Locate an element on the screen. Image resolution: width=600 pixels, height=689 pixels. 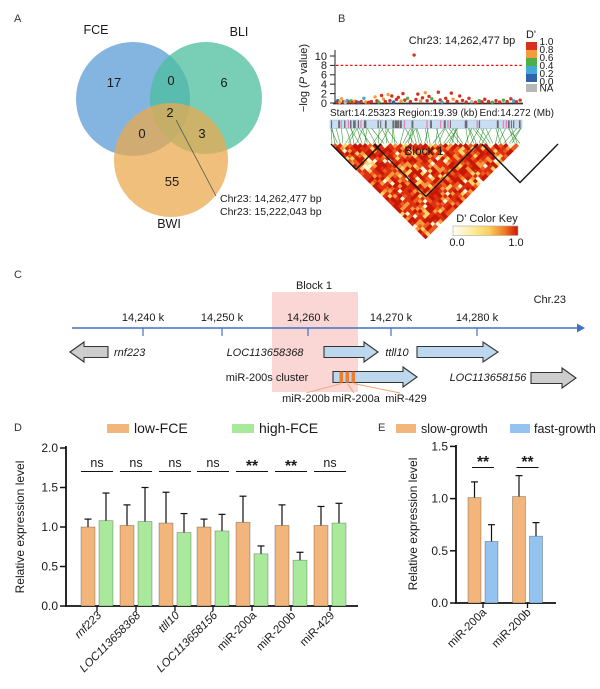
gene-arrow-ttll10 is located at coordinates (457, 352).